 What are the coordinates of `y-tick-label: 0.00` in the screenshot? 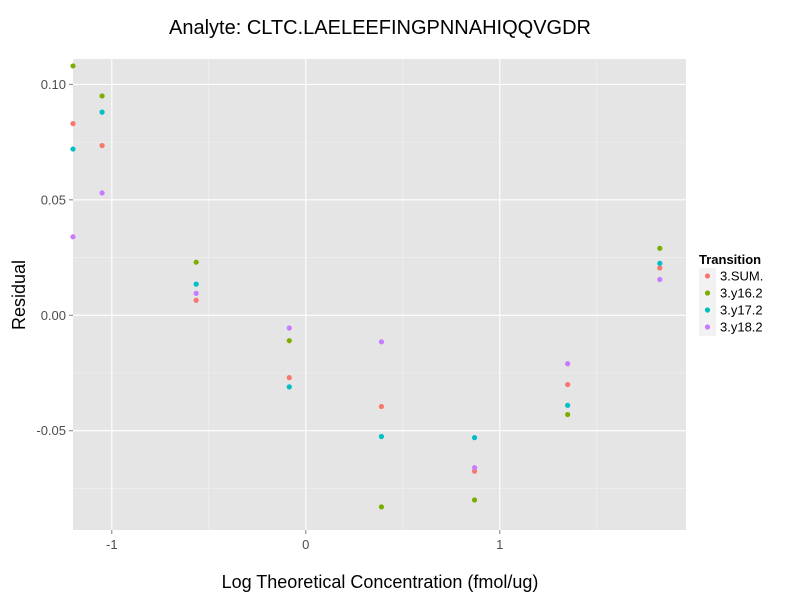 It's located at (53, 315).